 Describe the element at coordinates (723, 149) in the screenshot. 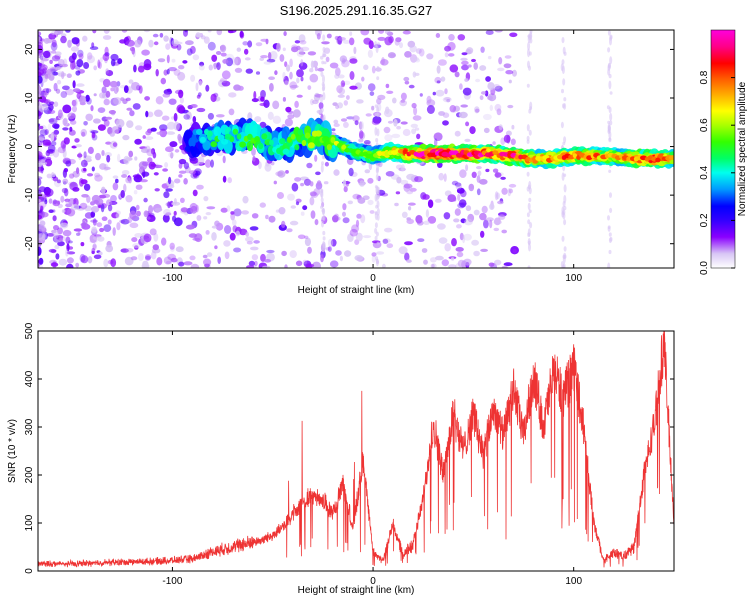

I see `colorbar-frame` at that location.